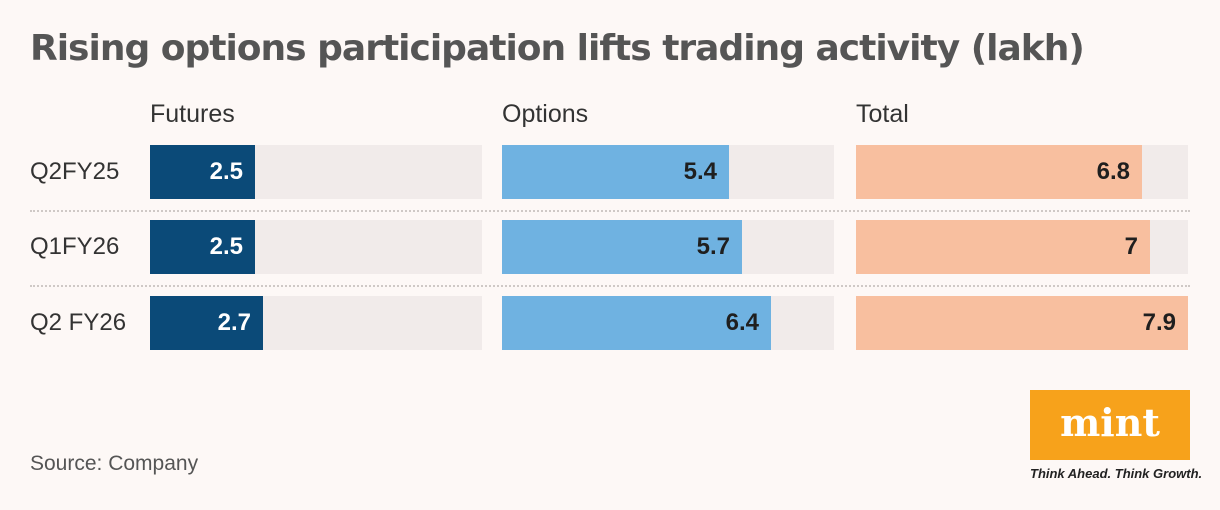 Image resolution: width=1220 pixels, height=510 pixels. Describe the element at coordinates (545, 114) in the screenshot. I see `series-header-options: Options` at that location.